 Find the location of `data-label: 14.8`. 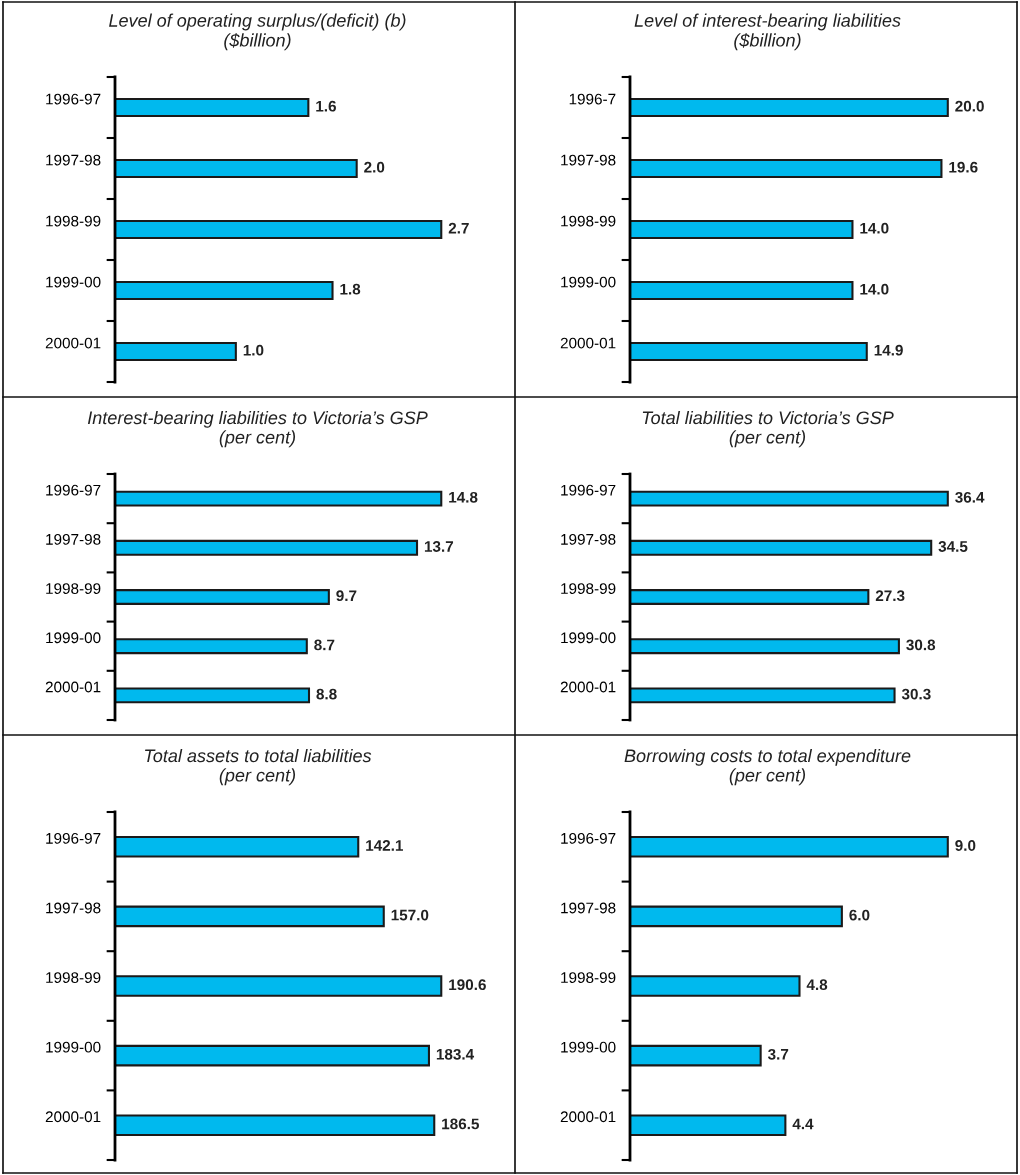

data-label: 14.8 is located at coordinates (463, 497).